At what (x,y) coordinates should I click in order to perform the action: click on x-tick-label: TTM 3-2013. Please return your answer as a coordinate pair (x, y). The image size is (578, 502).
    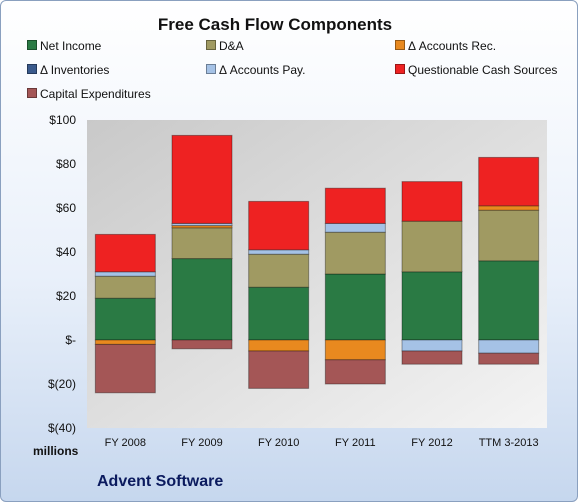
    Looking at the image, I should click on (509, 443).